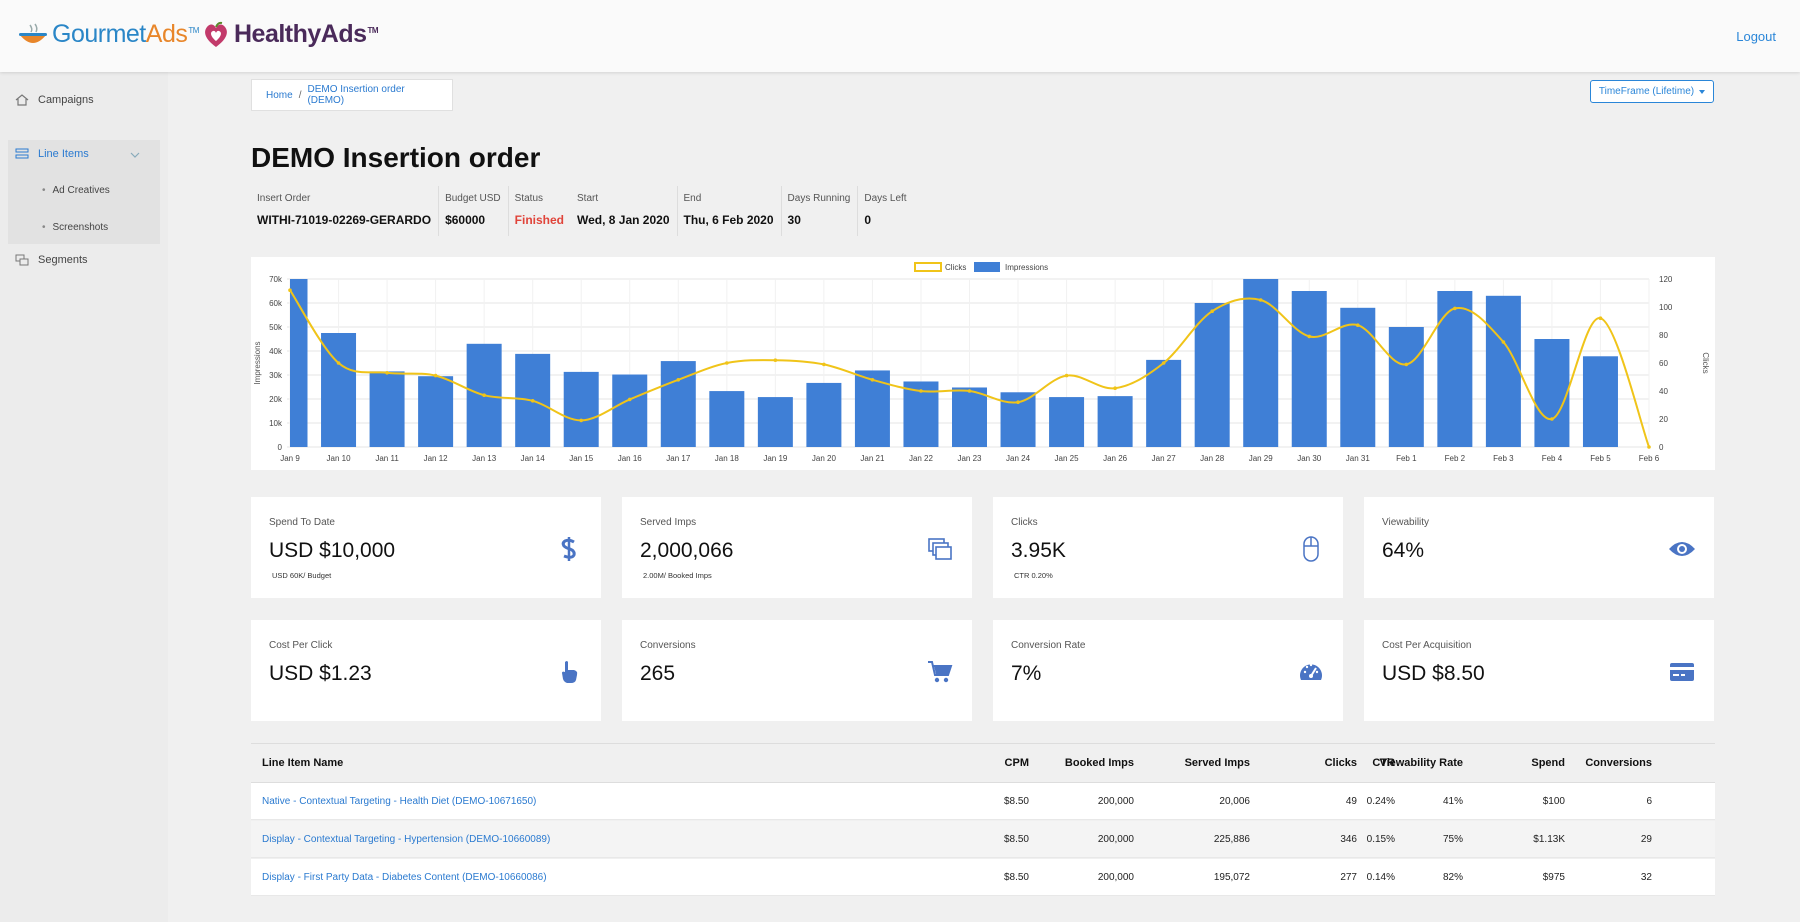 This screenshot has width=1800, height=922. What do you see at coordinates (1261, 458) in the screenshot?
I see `x-tick-label: Jan 29` at bounding box center [1261, 458].